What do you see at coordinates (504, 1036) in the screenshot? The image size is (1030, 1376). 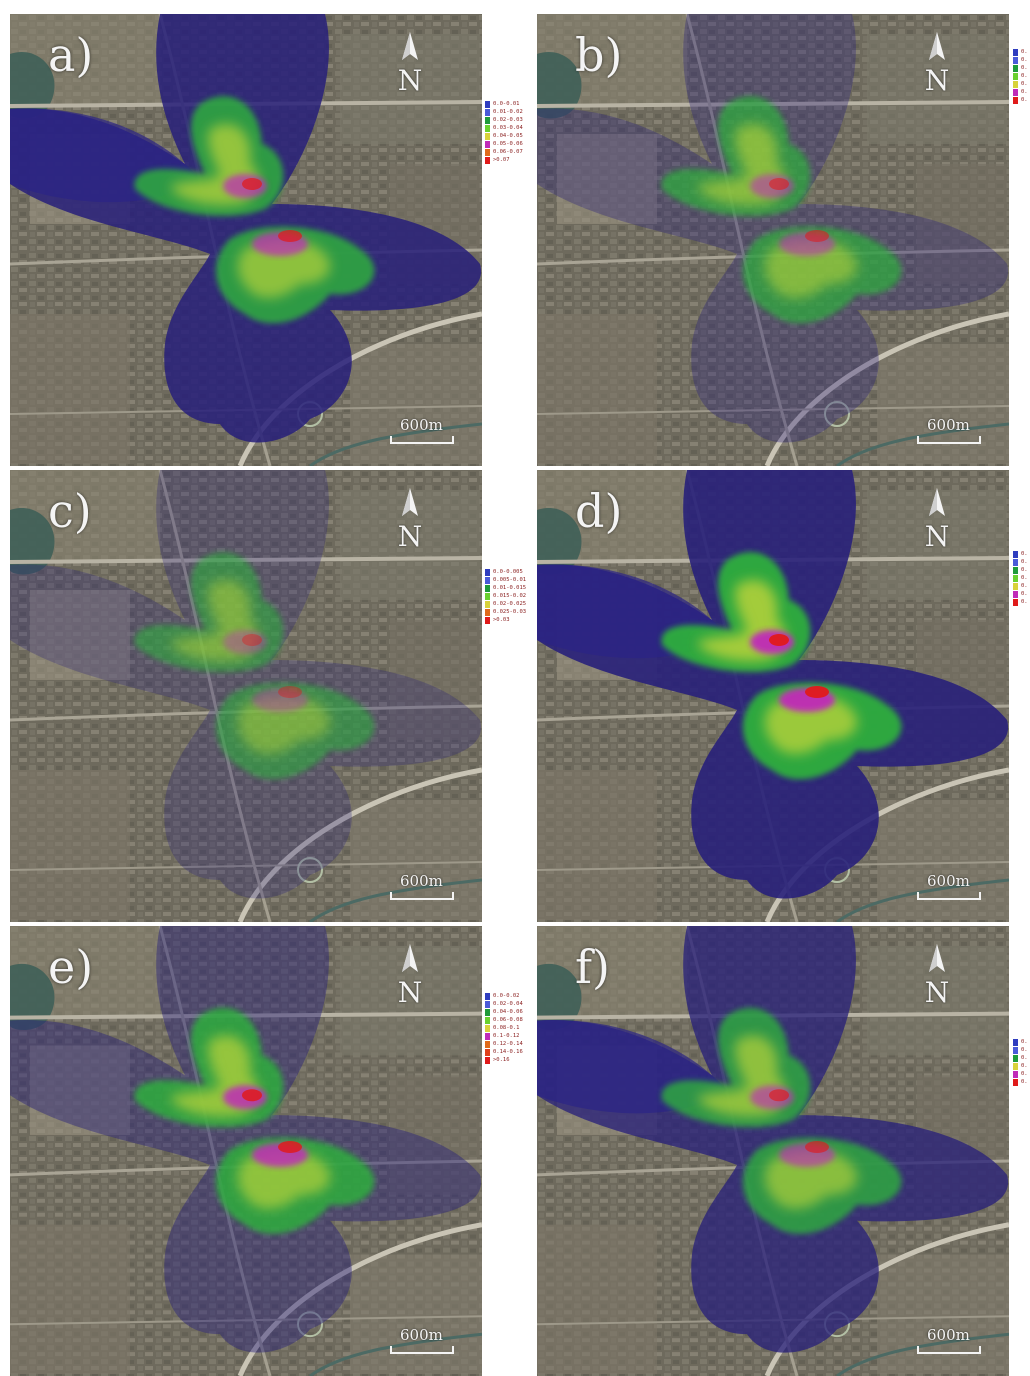 I see `legend-entry: 0.1-0.12` at bounding box center [504, 1036].